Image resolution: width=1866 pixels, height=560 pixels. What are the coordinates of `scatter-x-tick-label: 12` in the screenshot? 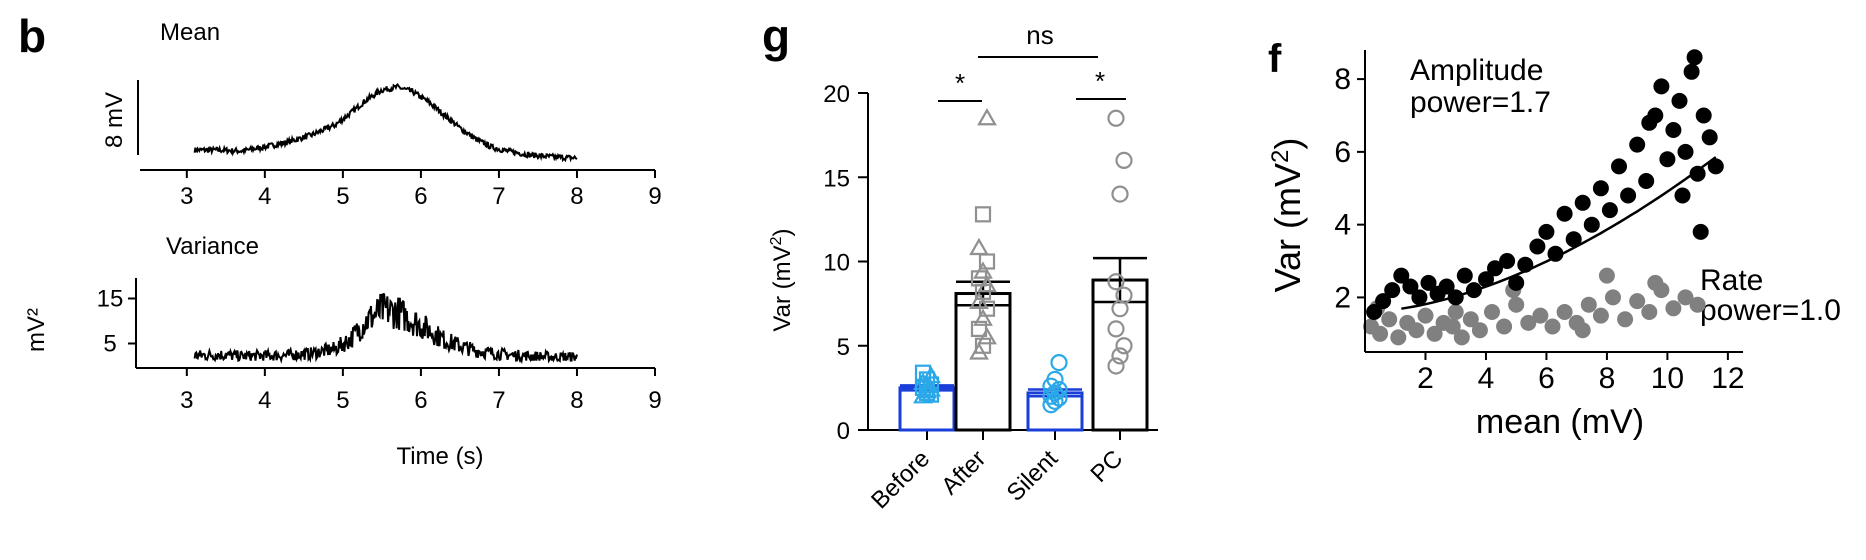 It's located at (1727, 378).